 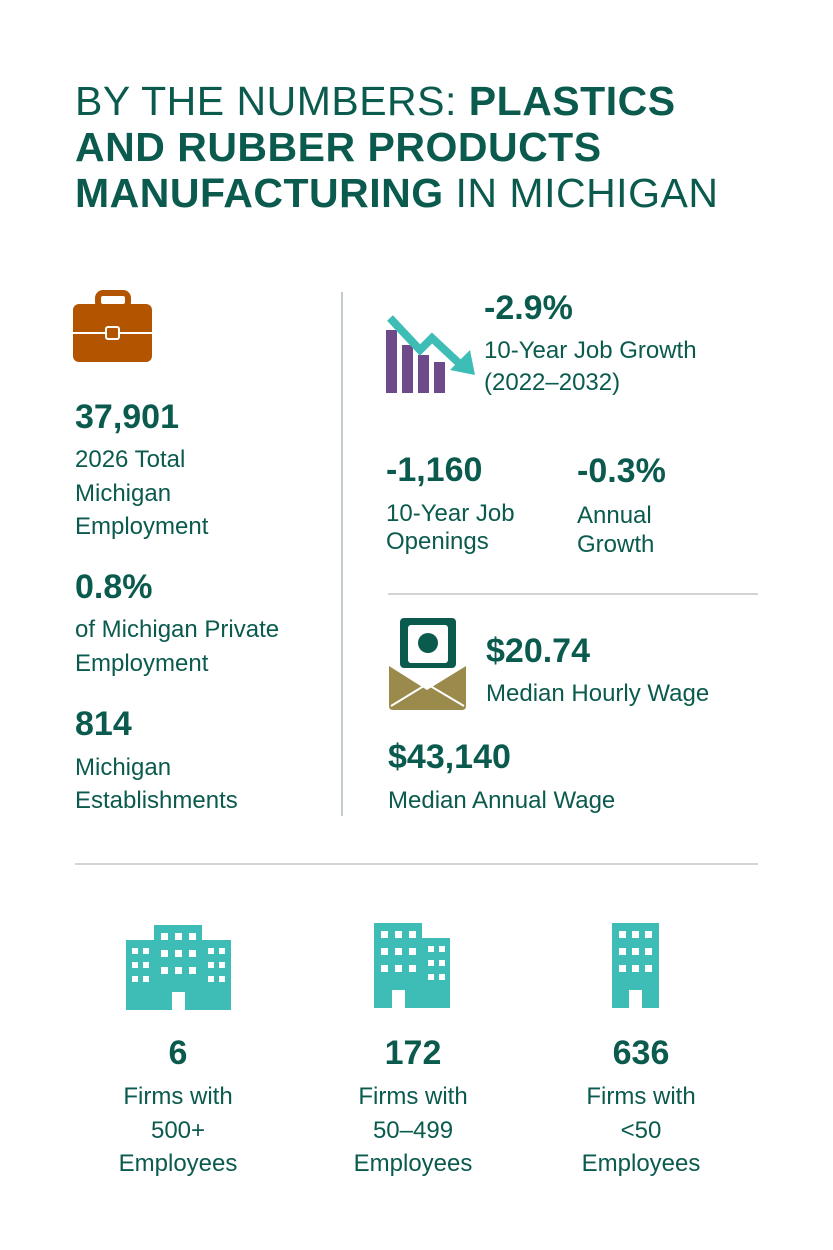 I want to click on title-text: IN MICHIGAN, so click(x=581, y=193).